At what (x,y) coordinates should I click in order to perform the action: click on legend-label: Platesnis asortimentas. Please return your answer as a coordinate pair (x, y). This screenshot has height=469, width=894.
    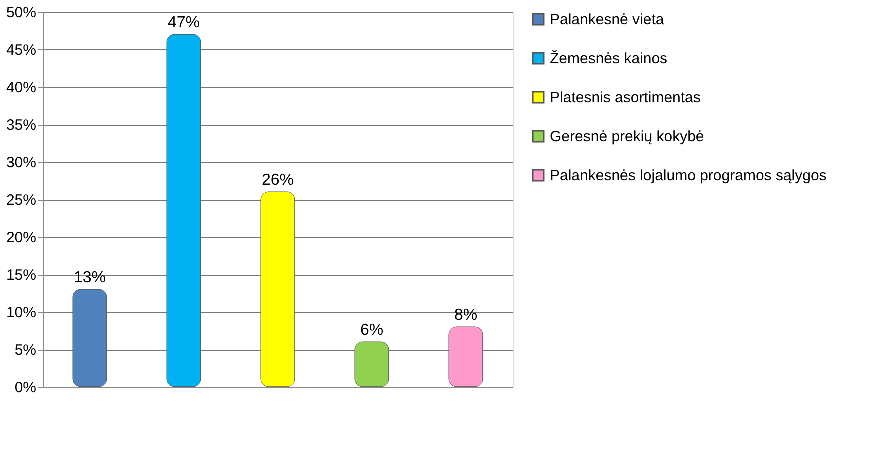
    Looking at the image, I should click on (625, 98).